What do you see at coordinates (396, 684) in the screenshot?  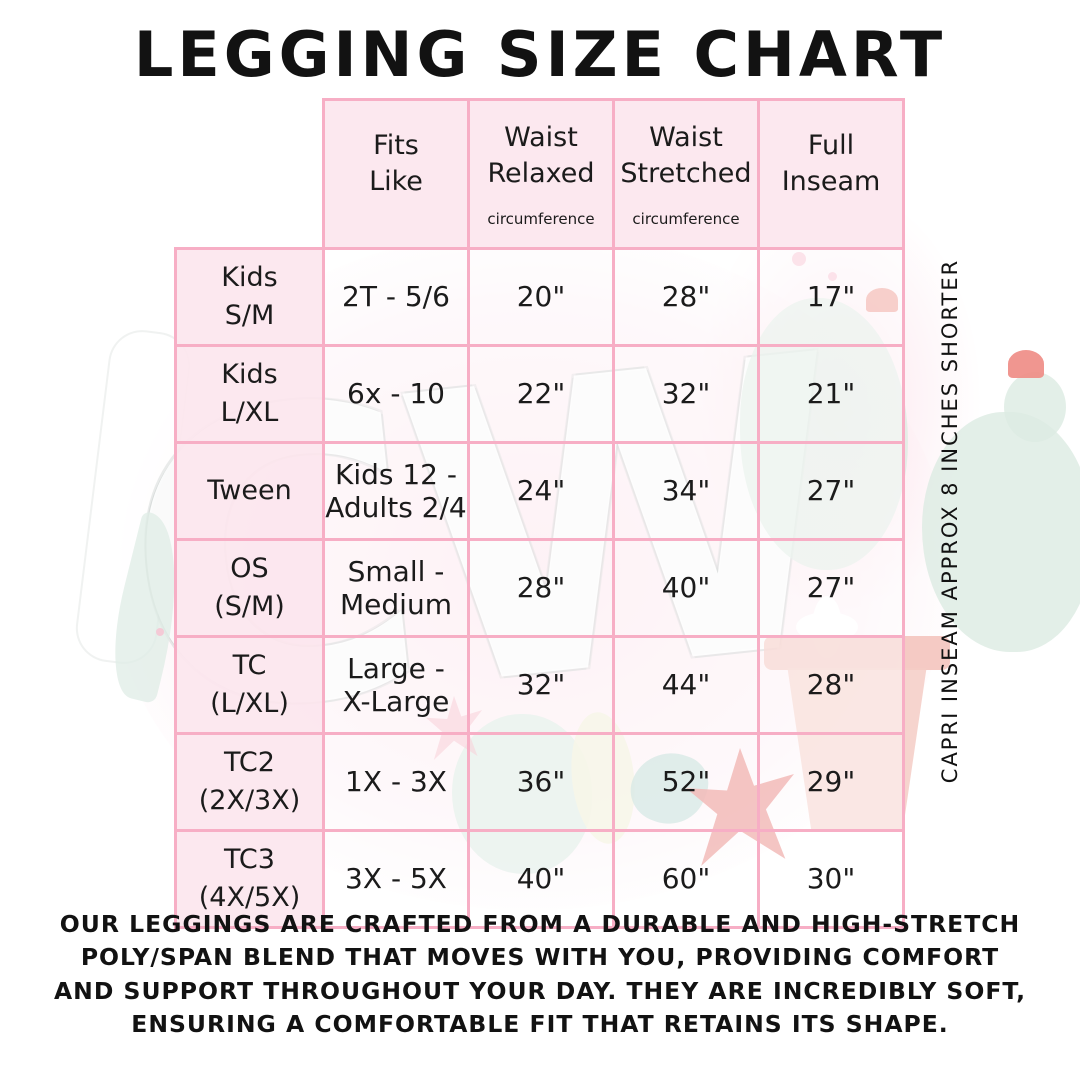 I see `cell-fits-like: Large - X-Large` at bounding box center [396, 684].